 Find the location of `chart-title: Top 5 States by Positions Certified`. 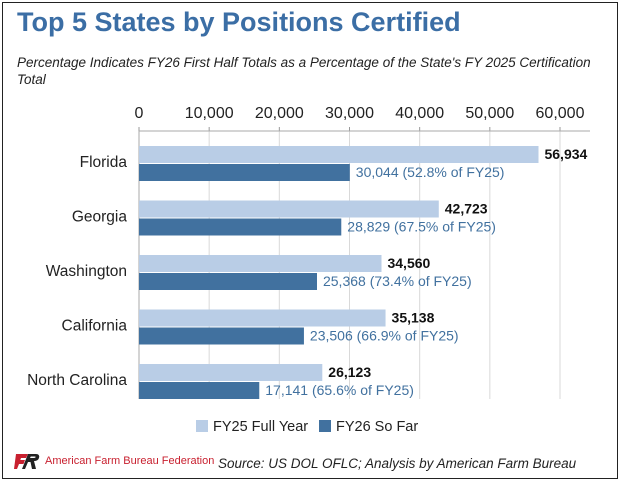

chart-title: Top 5 States by Positions Certified is located at coordinates (239, 22).